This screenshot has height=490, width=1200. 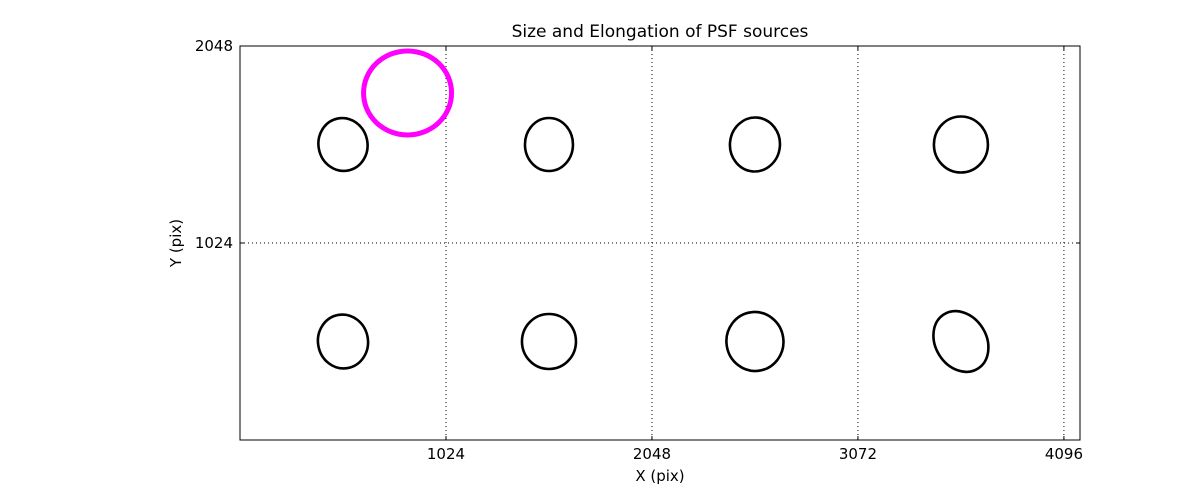 I want to click on reference-circle, so click(x=408, y=93).